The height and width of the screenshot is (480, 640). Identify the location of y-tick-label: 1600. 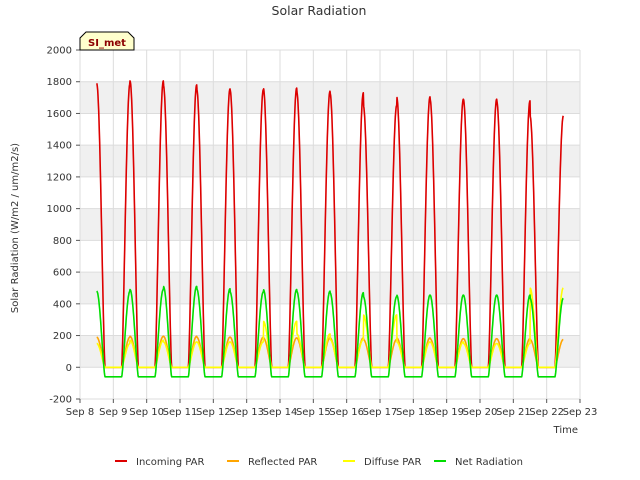
(59, 114).